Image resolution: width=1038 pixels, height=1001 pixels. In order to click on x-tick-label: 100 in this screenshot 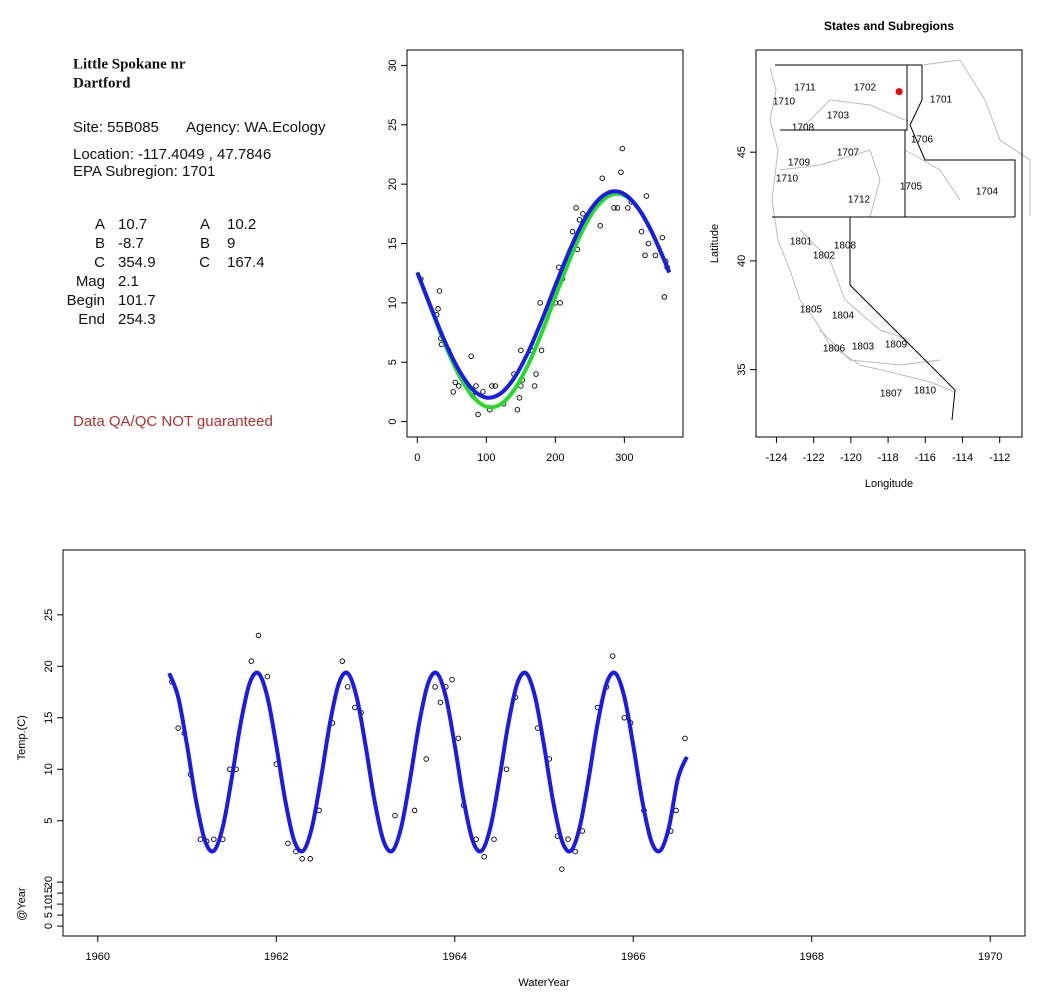, I will do `click(486, 458)`.